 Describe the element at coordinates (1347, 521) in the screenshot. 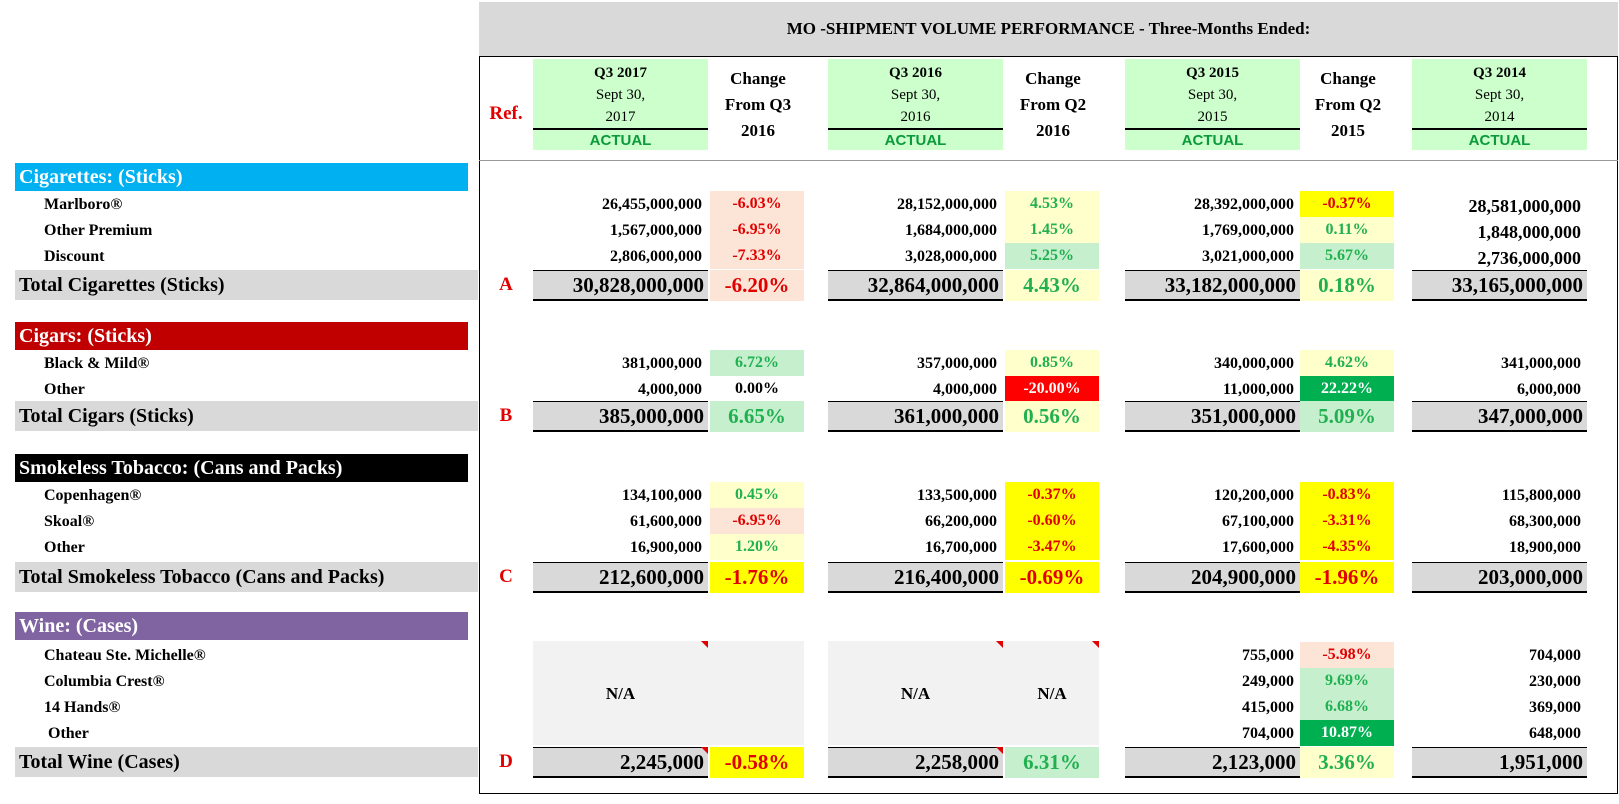

I see `change-cell: -3.31%` at that location.